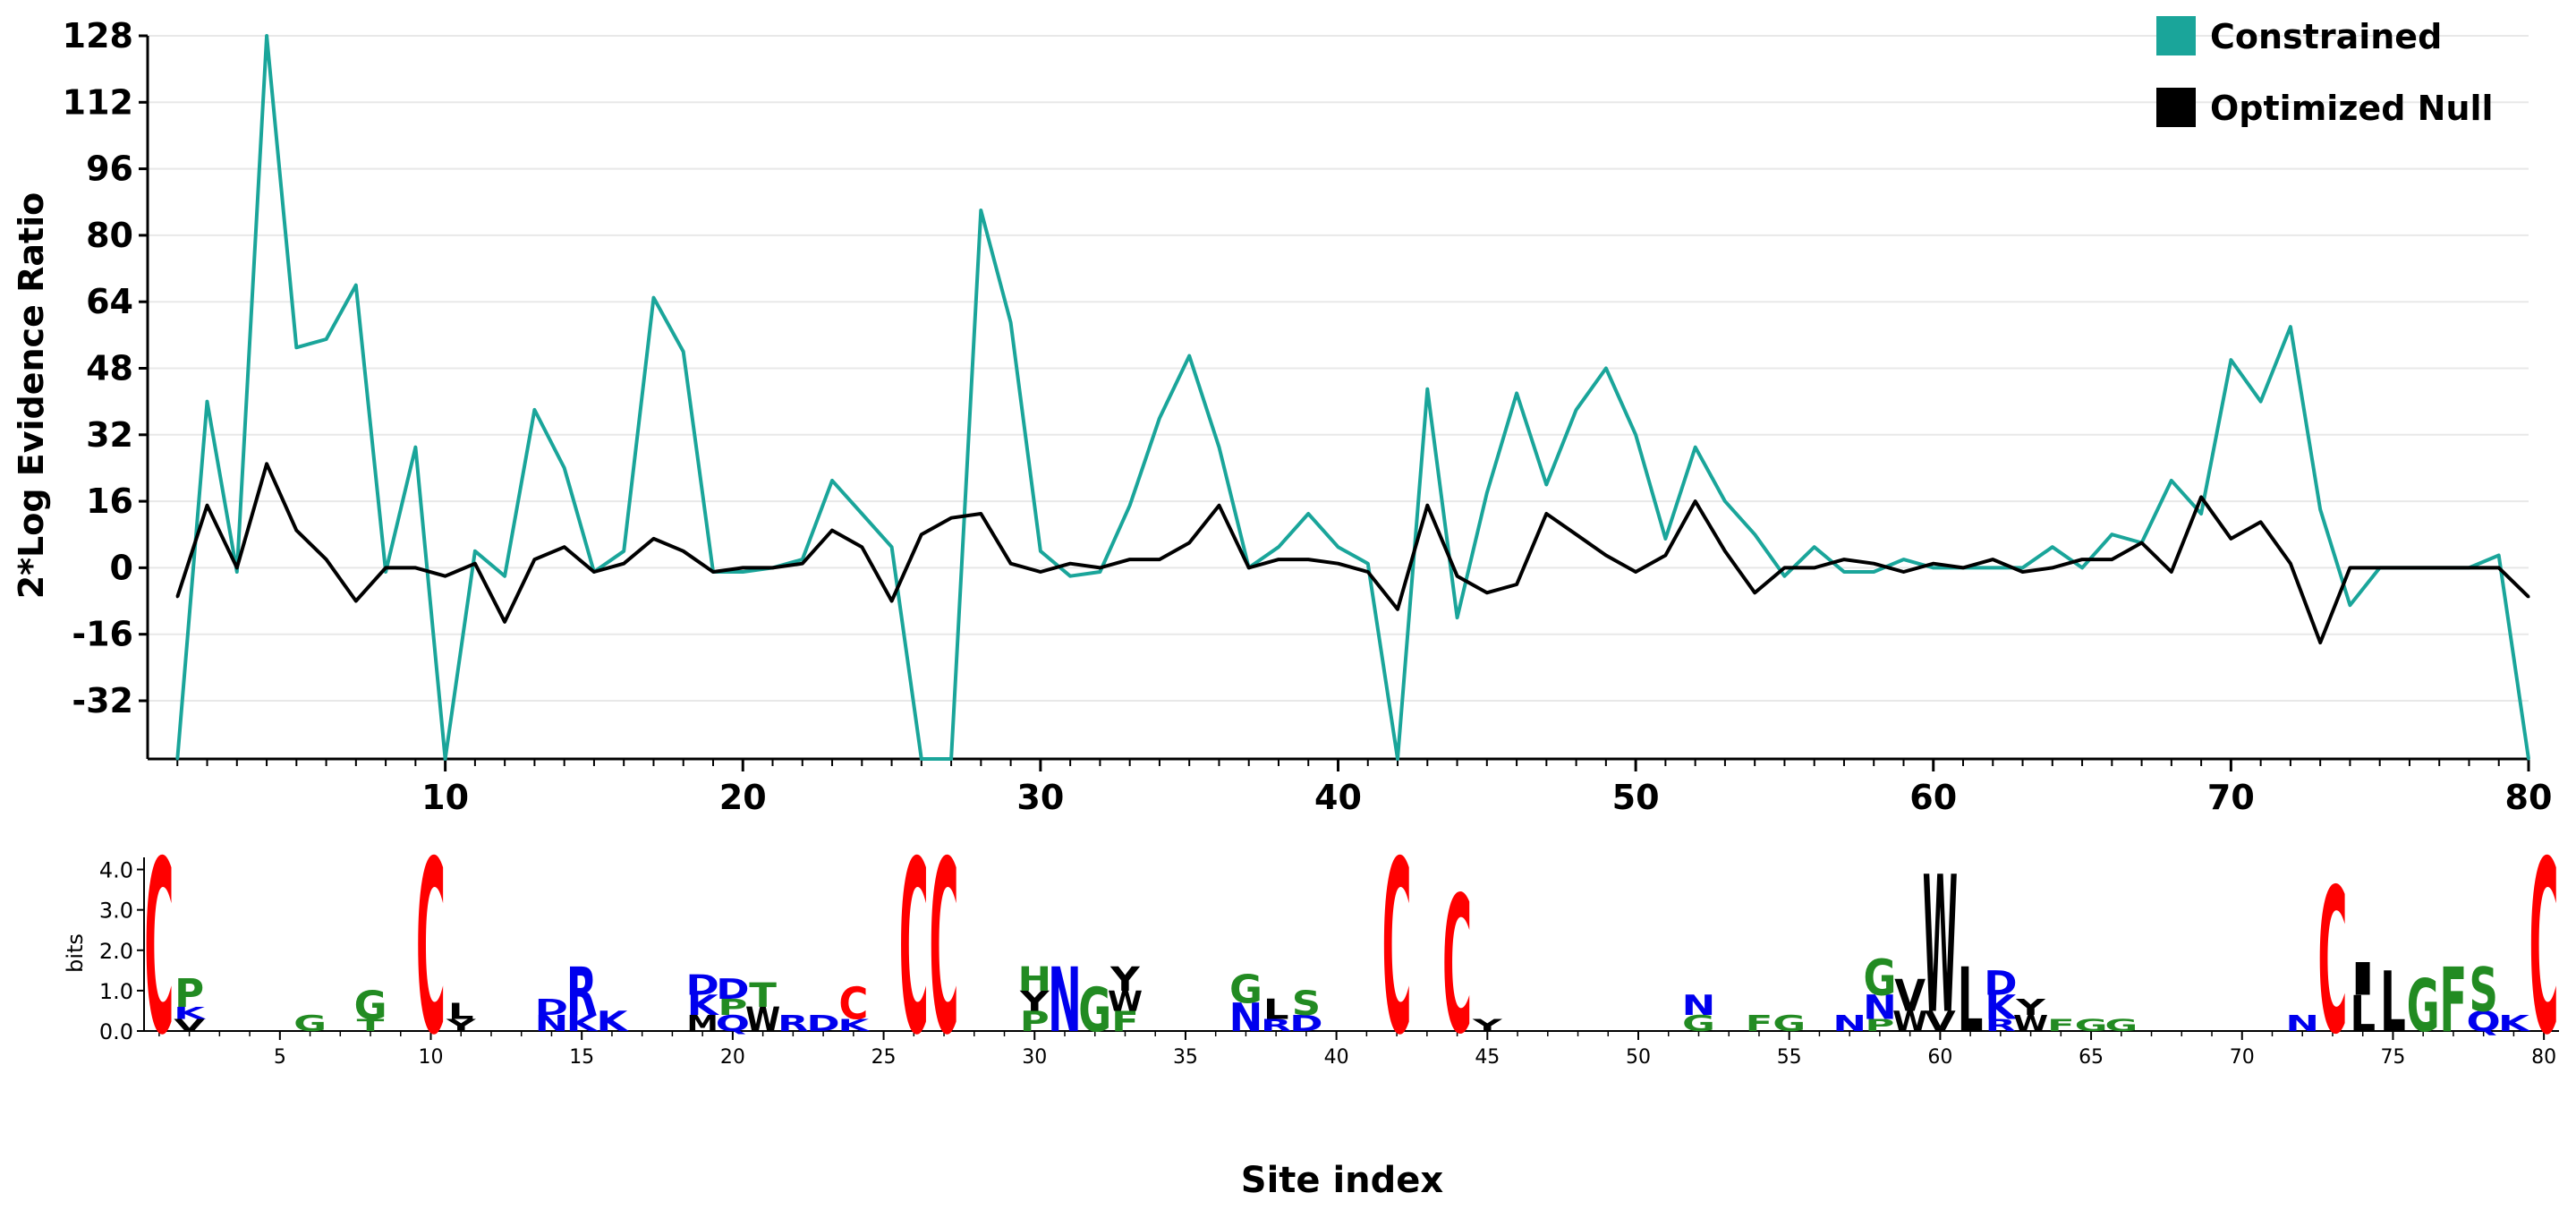  Describe the element at coordinates (2030, 1007) in the screenshot. I see `logo-letter: Y` at that location.